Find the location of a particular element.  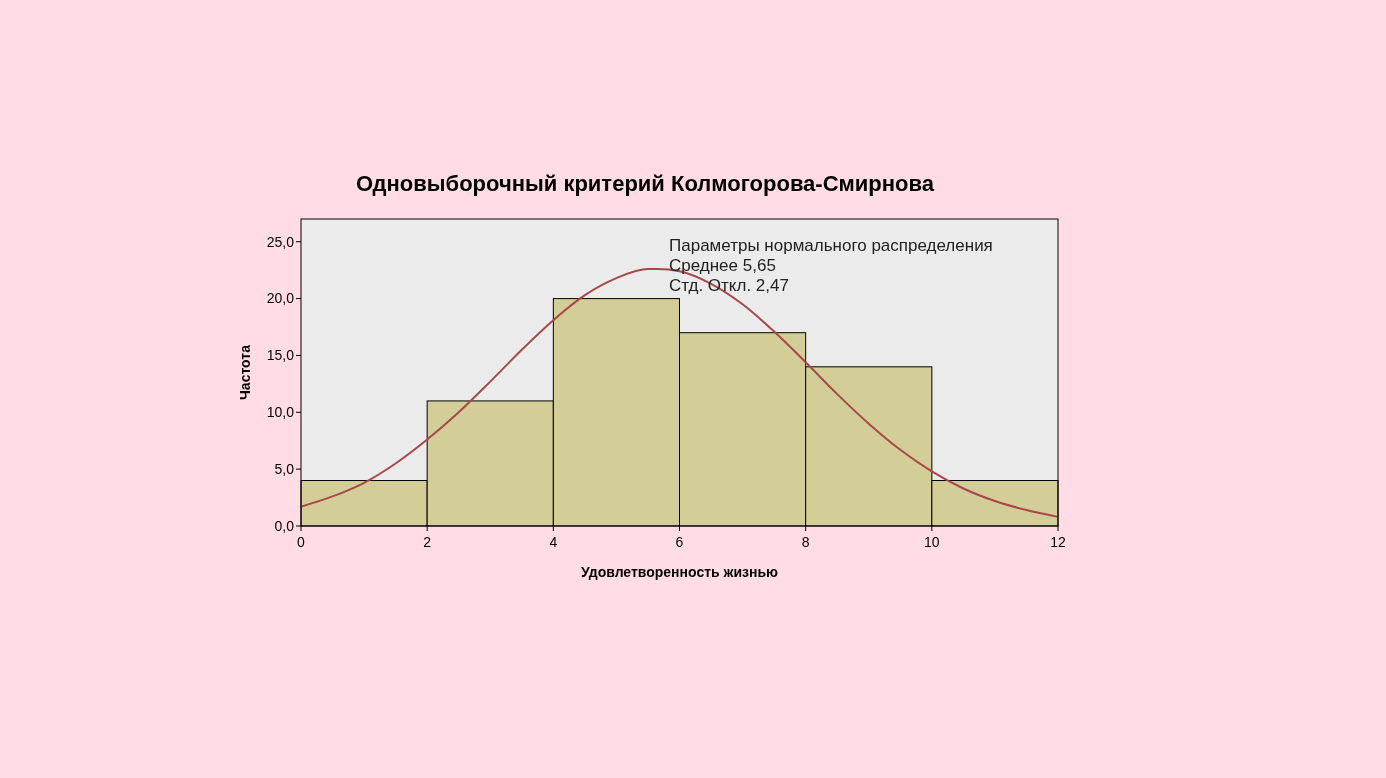

x-tick-label: 6 is located at coordinates (679, 542).